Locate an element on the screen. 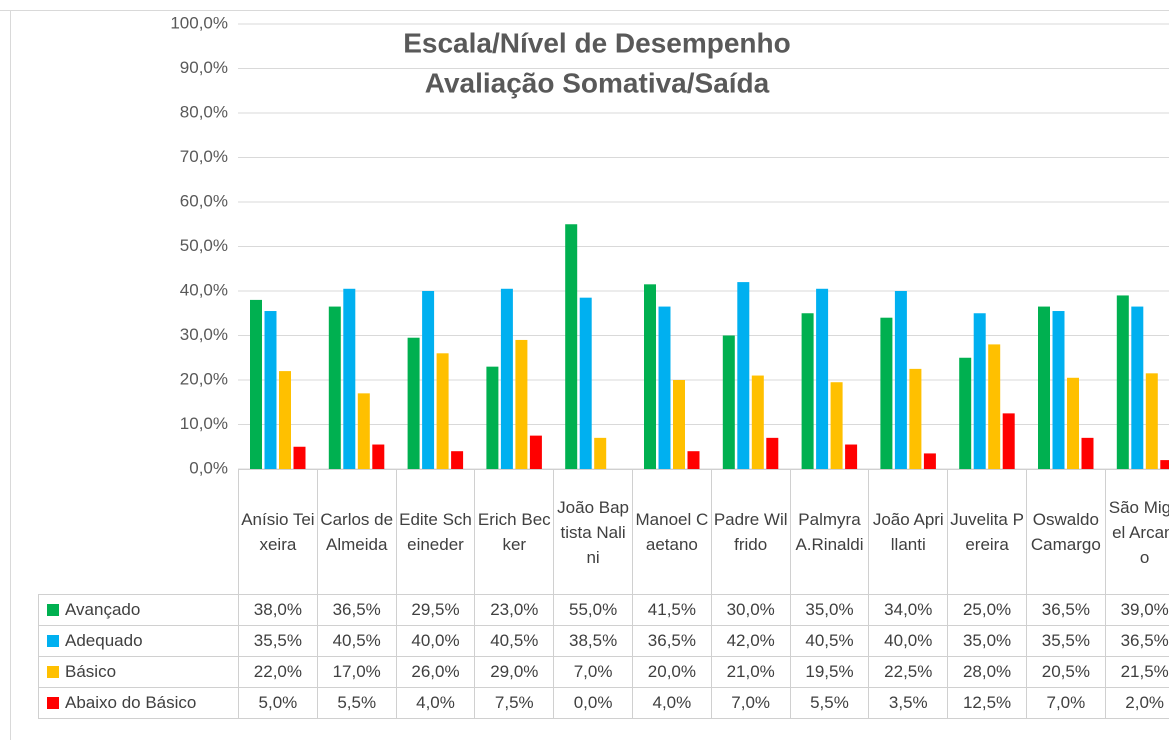 This screenshot has height=740, width=1169. chart-title: Escala/Nível de Desempenho is located at coordinates (597, 42).